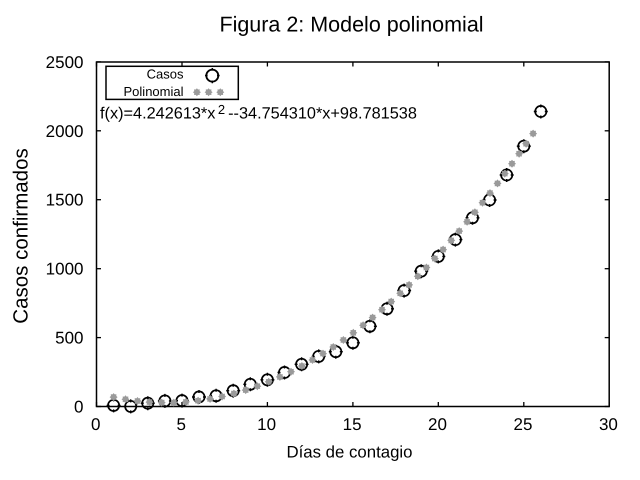  I want to click on svg-text: 15, so click(352, 424).